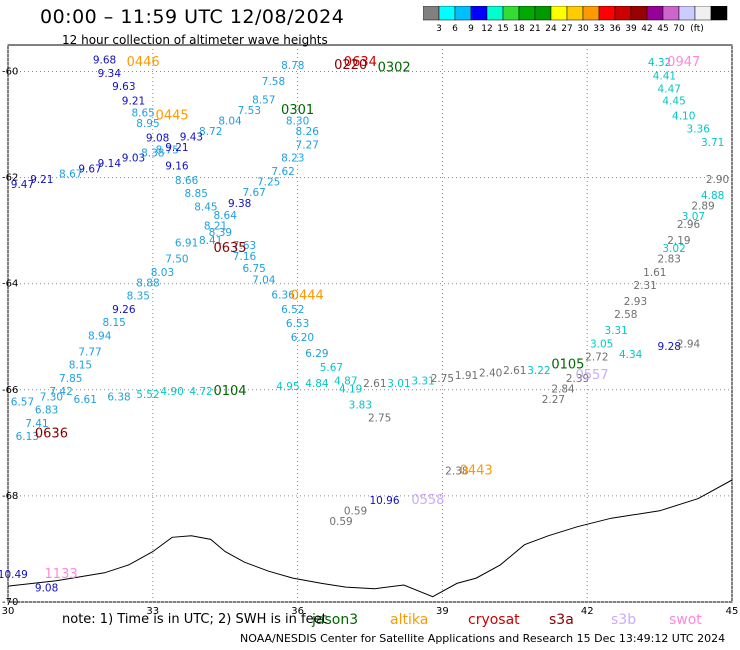  I want to click on wave-height-value: 3.05, so click(601, 344).